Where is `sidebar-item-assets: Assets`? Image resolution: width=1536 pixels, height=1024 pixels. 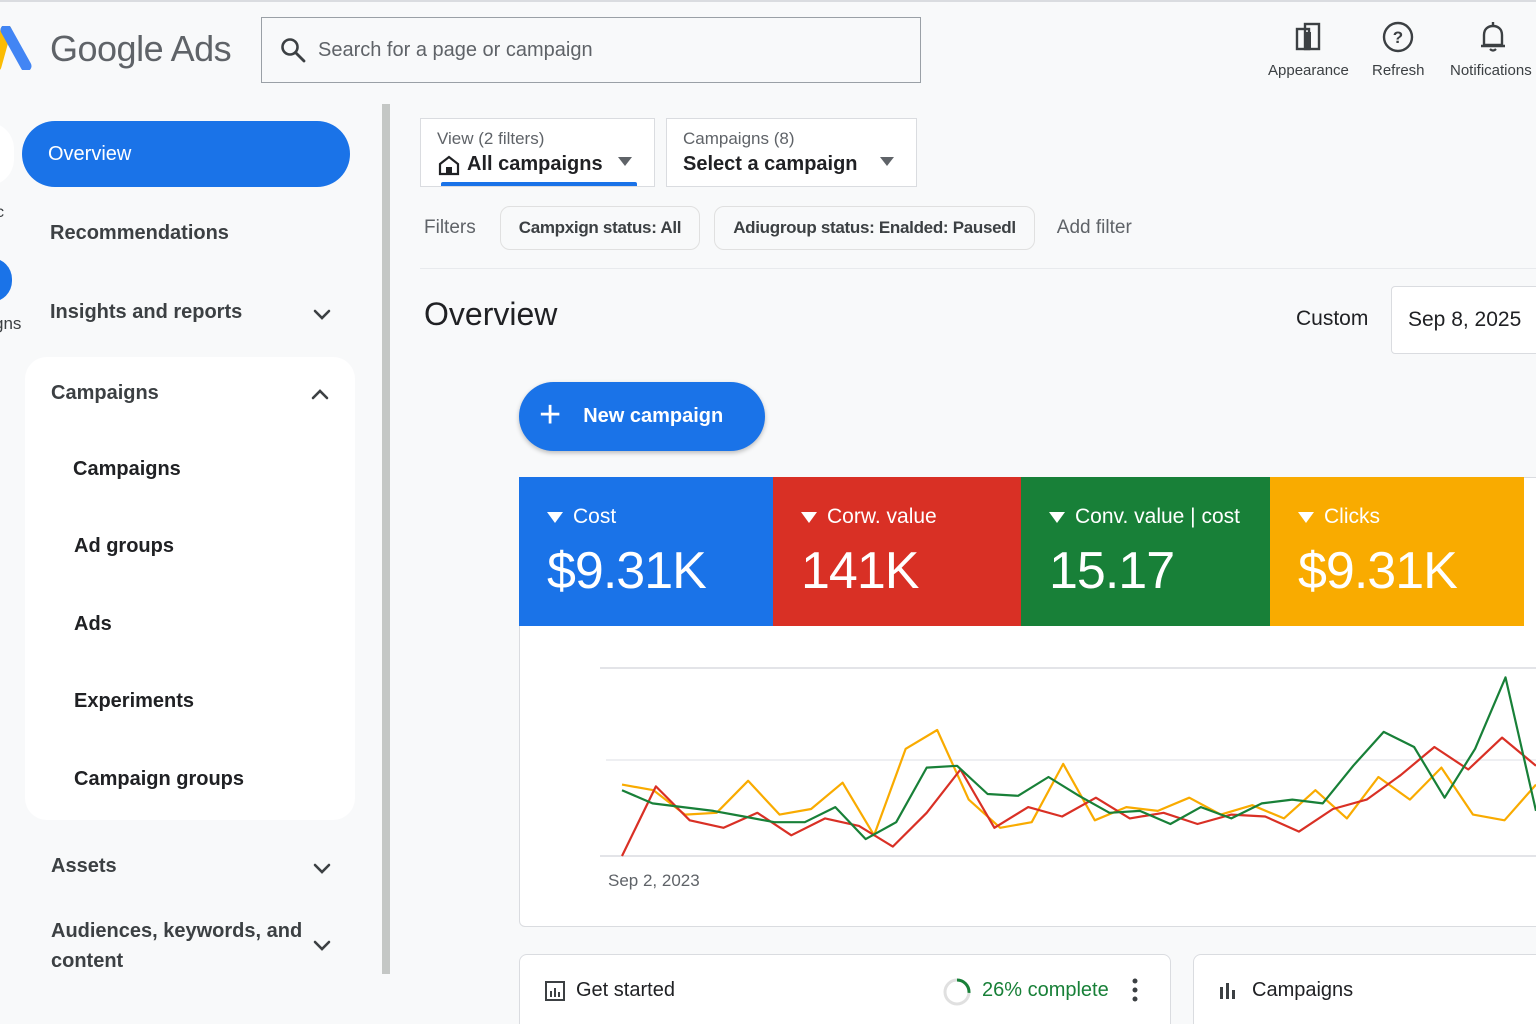 sidebar-item-assets: Assets is located at coordinates (84, 866).